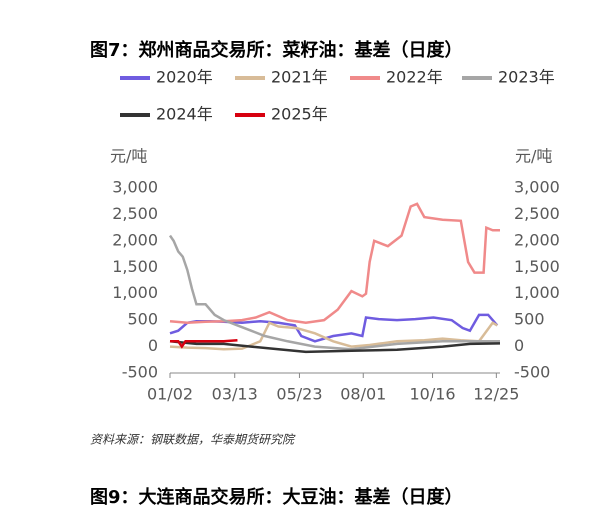 This screenshot has height=522, width=599. I want to click on legend-label: 2023年, so click(526, 77).